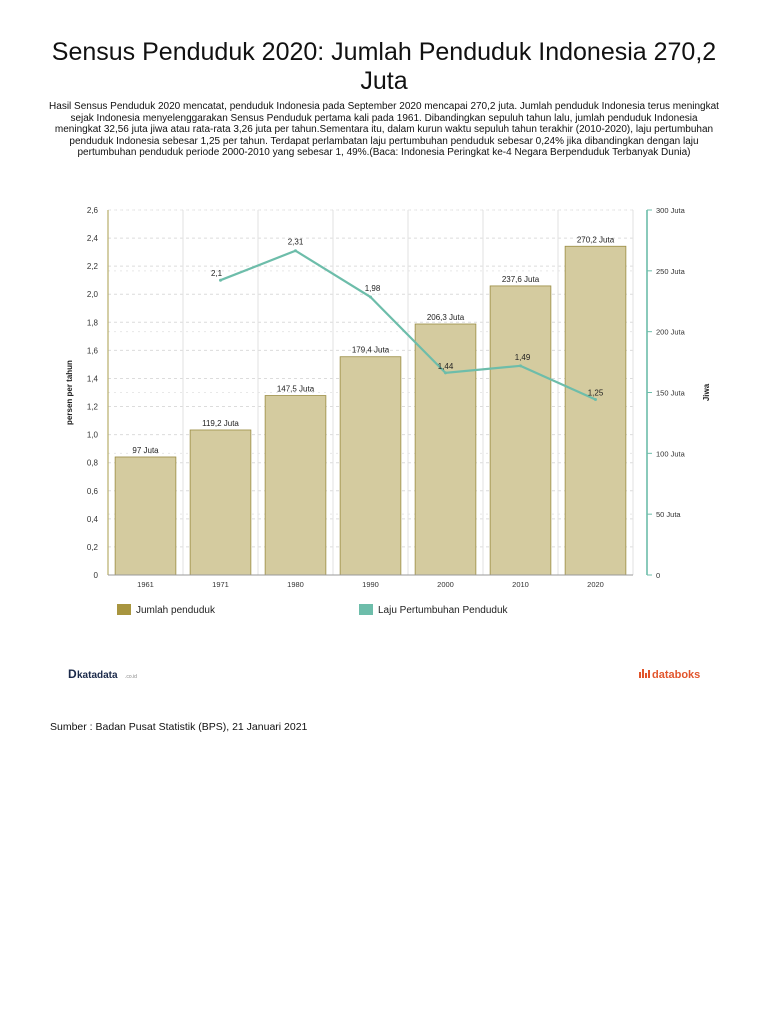 This screenshot has height=1024, width=768. What do you see at coordinates (93, 491) in the screenshot?
I see `left-tick-label: 0,6` at bounding box center [93, 491].